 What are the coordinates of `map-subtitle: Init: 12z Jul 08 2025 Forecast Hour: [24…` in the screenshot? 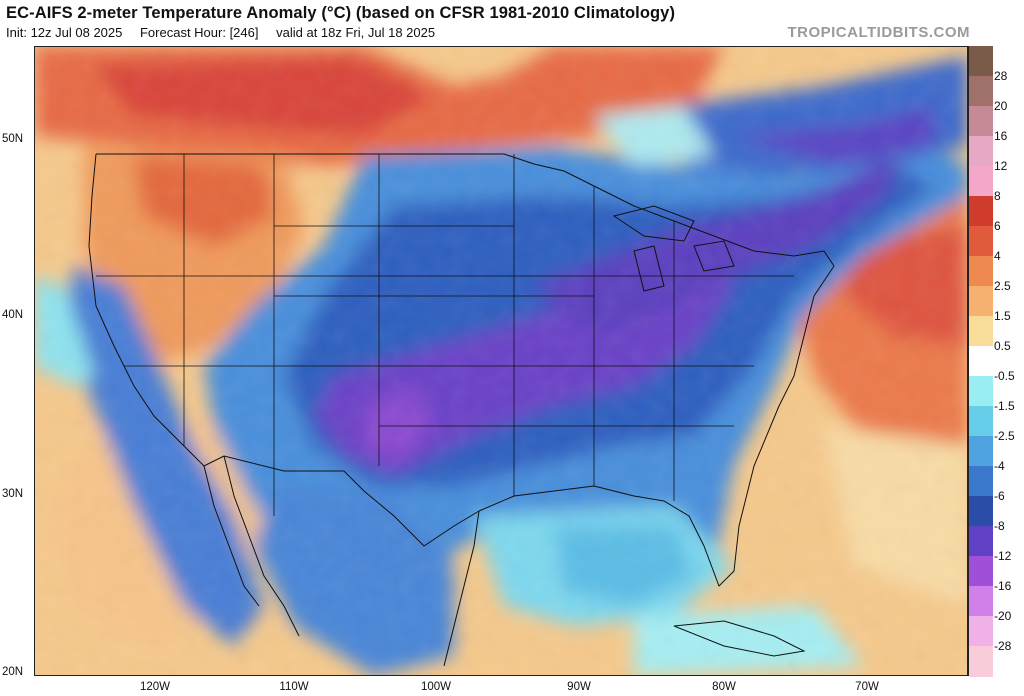 It's located at (227, 32).